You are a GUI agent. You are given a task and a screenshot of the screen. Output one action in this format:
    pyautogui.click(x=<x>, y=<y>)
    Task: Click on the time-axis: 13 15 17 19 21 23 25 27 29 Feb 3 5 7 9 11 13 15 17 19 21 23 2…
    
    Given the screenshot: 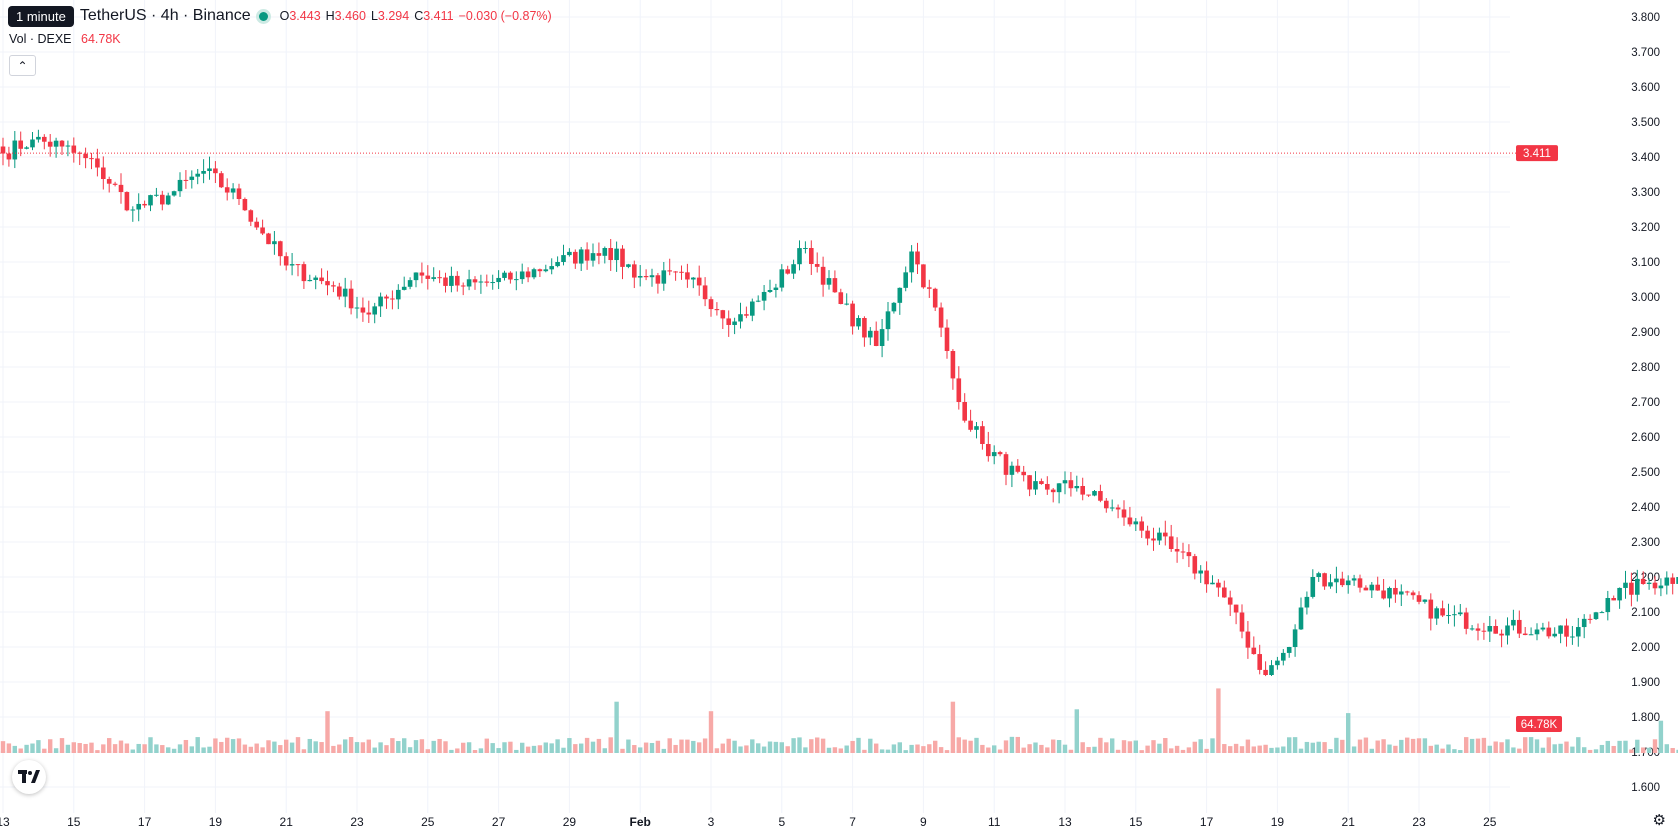 What is the action you would take?
    pyautogui.click(x=748, y=822)
    